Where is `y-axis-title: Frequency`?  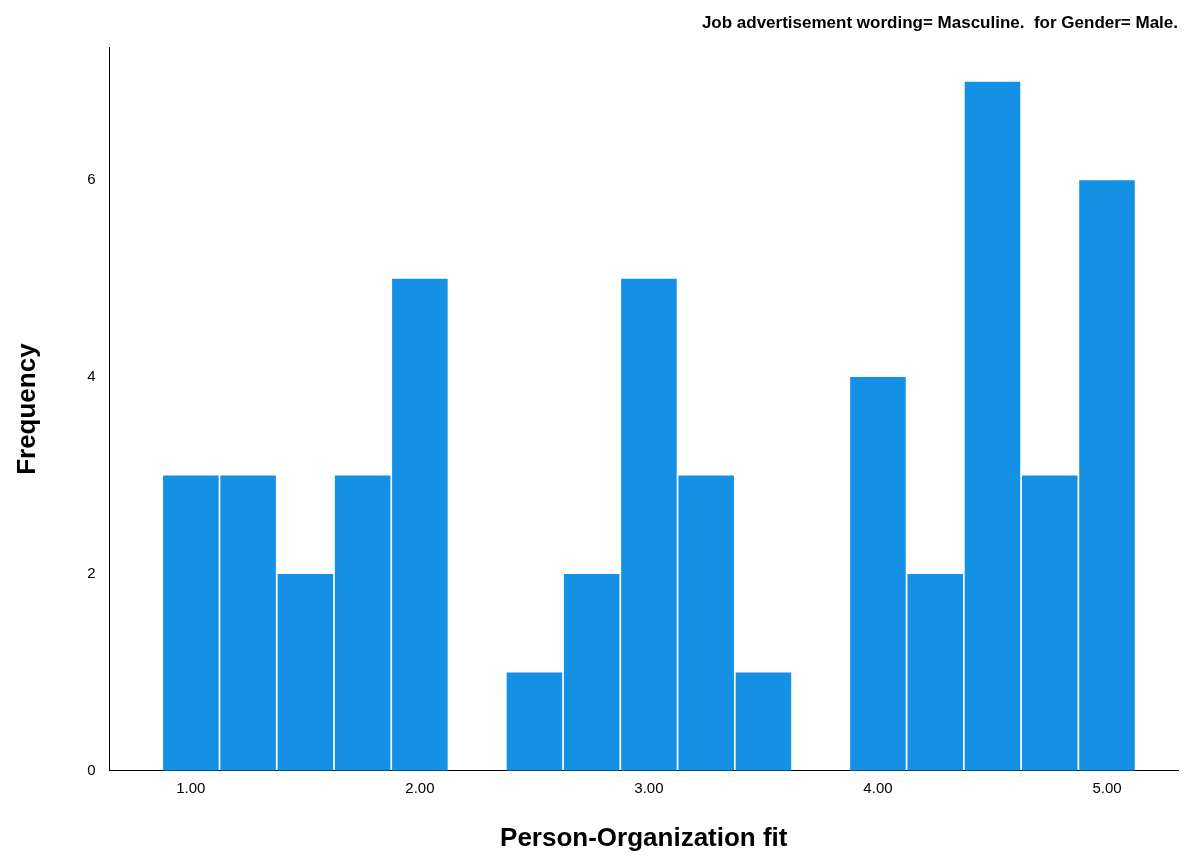
y-axis-title: Frequency is located at coordinates (25, 408).